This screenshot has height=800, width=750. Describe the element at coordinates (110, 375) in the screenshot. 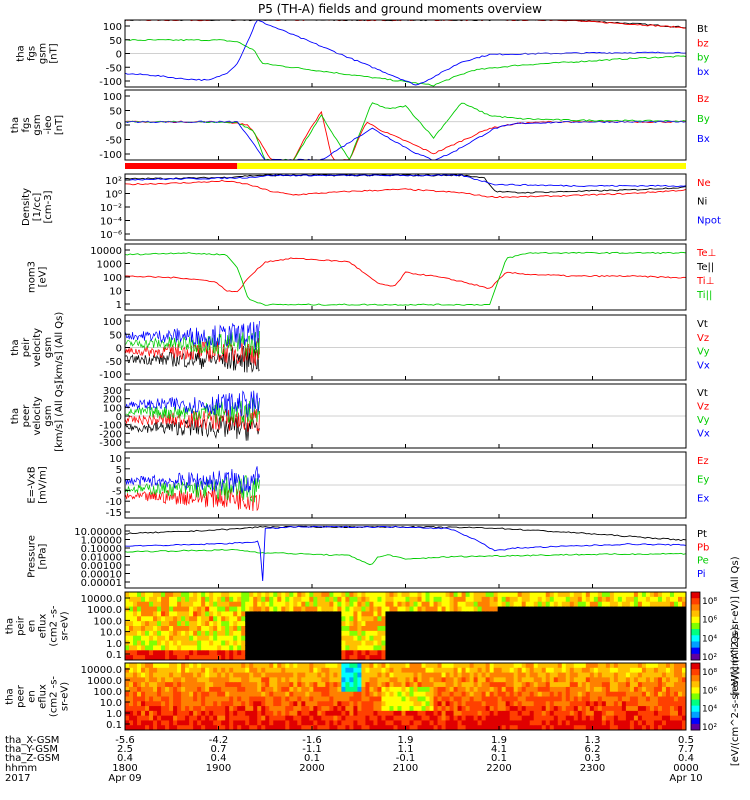

I see `y-tick-label: -100` at that location.